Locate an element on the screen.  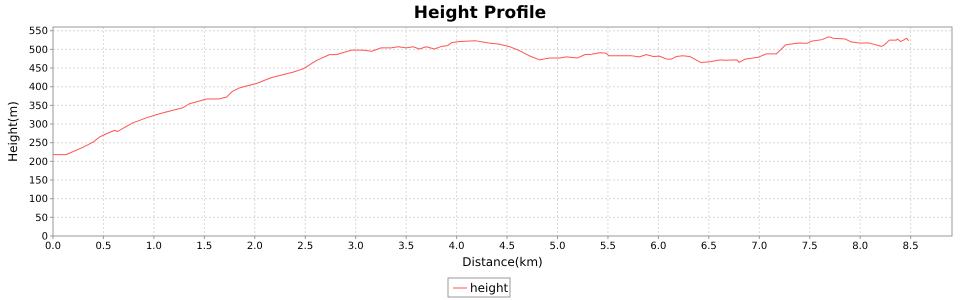
x-tick-label: 7.5 is located at coordinates (810, 246).